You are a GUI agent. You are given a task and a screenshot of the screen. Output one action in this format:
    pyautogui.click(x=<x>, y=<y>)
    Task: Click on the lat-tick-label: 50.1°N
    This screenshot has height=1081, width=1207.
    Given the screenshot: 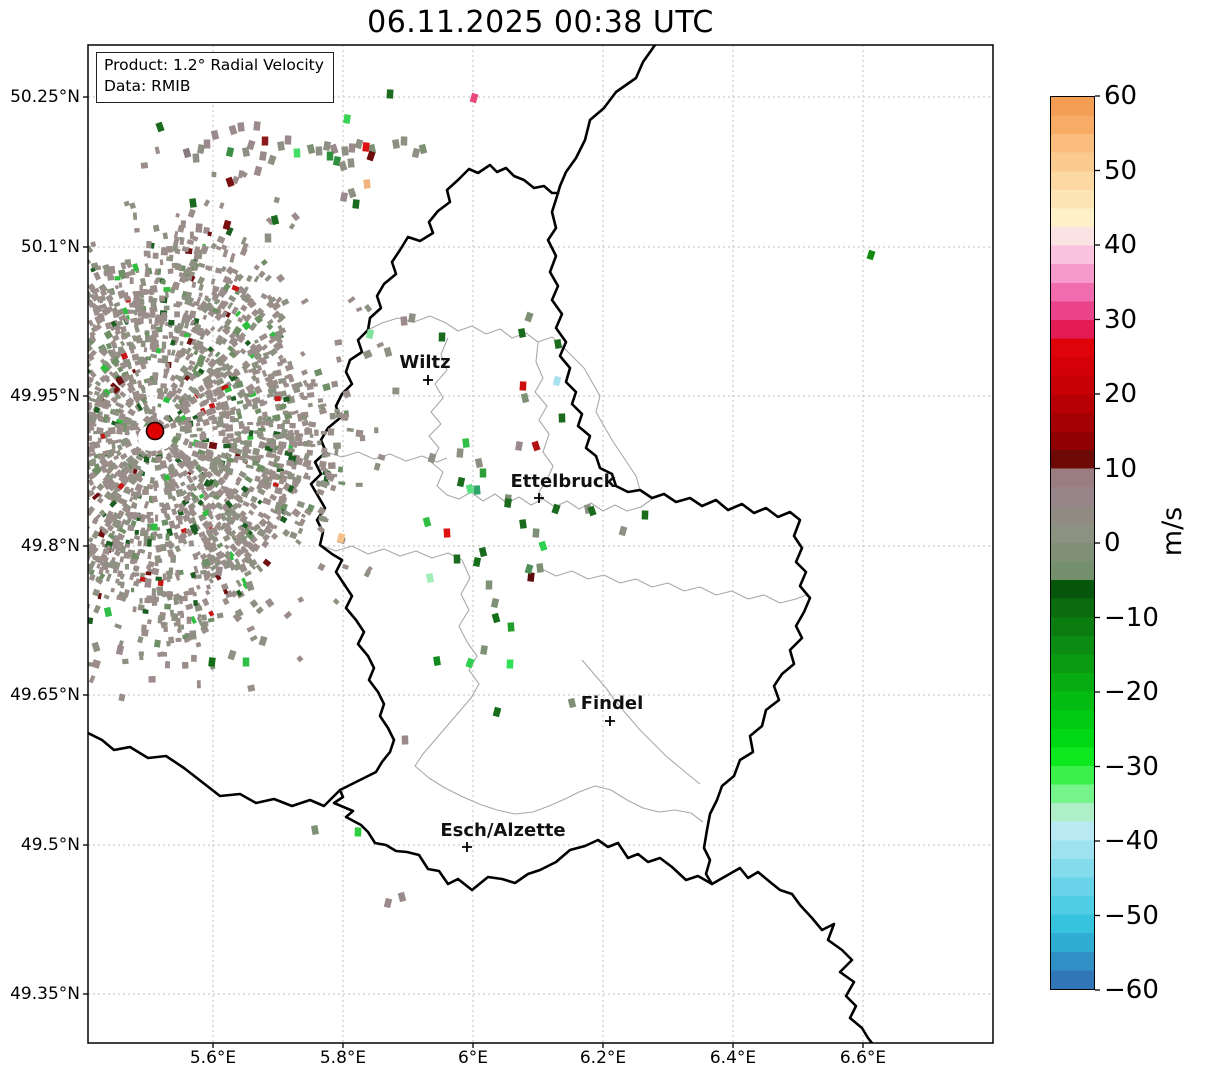 What is the action you would take?
    pyautogui.click(x=50, y=247)
    